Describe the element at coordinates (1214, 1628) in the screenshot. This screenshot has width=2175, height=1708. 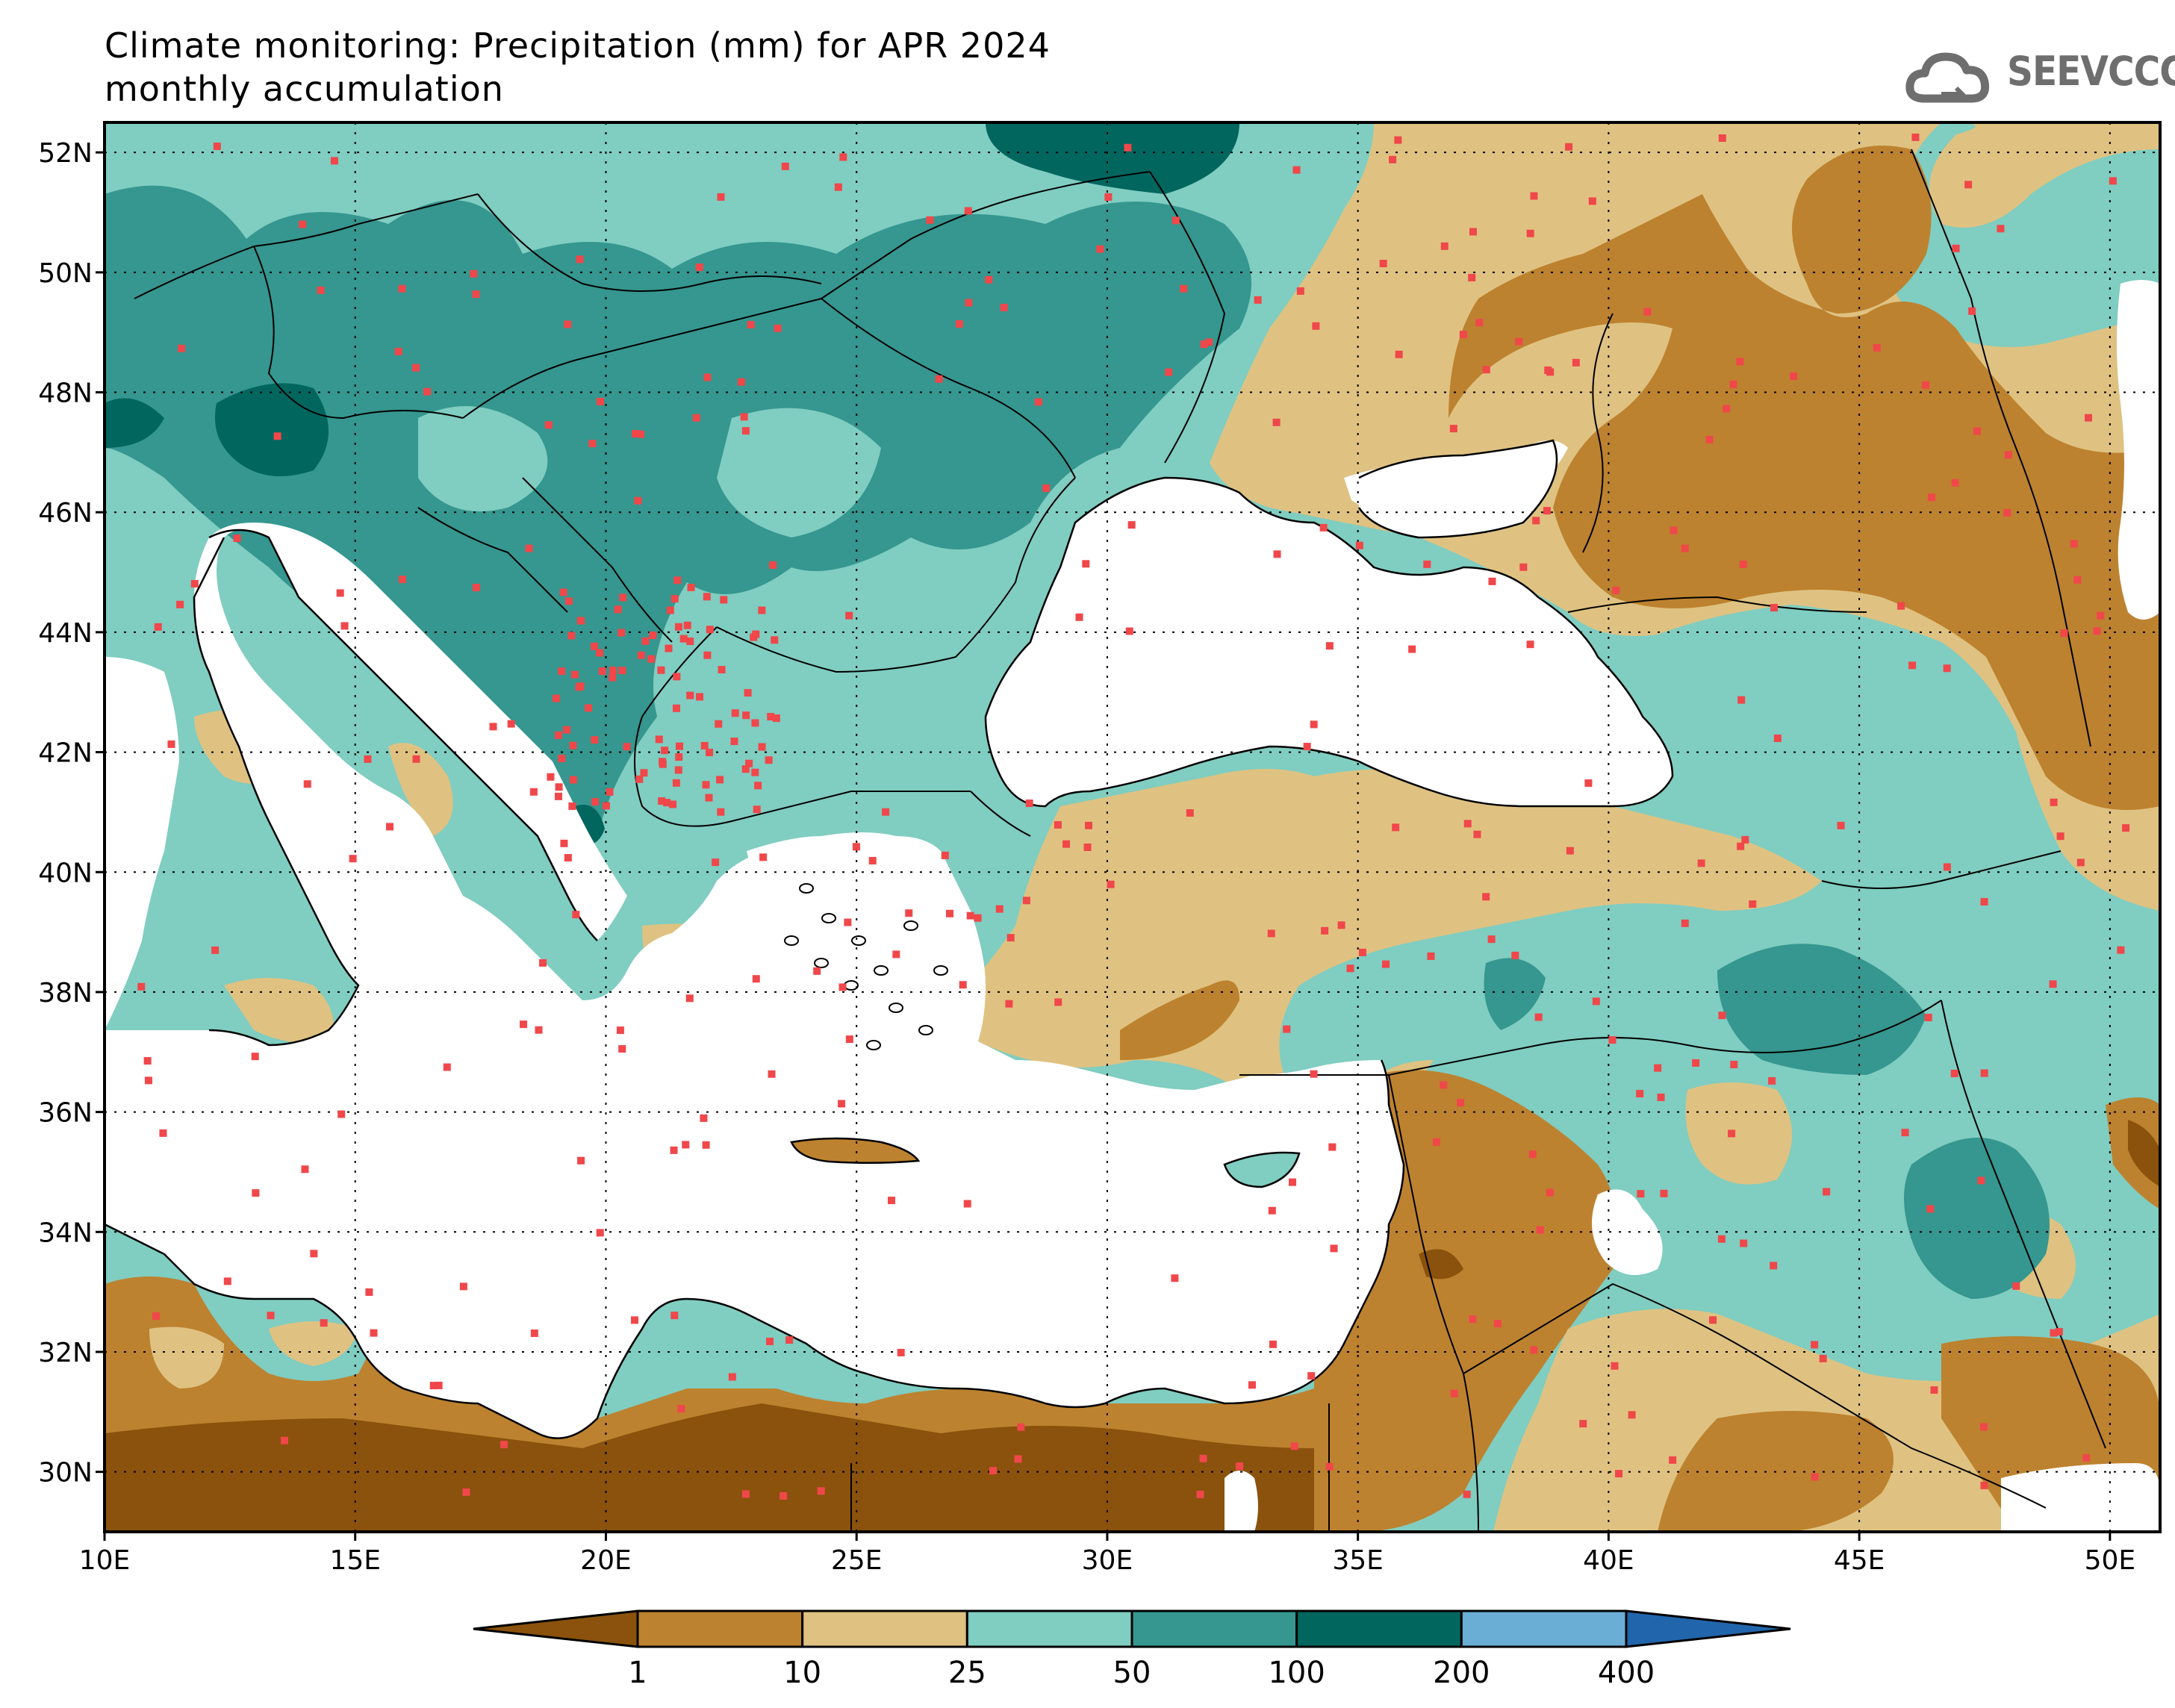
I see `colorbar-segment` at that location.